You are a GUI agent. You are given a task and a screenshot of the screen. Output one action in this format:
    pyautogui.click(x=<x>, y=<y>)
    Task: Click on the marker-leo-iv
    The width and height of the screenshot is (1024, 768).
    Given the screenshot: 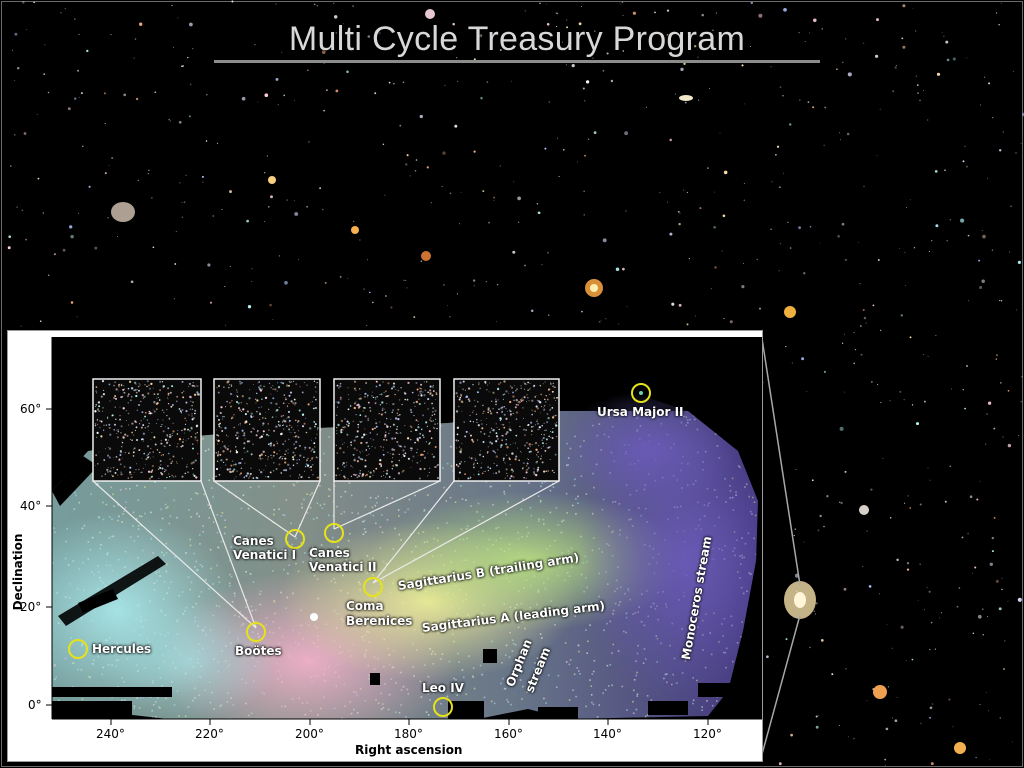 What is the action you would take?
    pyautogui.click(x=443, y=707)
    